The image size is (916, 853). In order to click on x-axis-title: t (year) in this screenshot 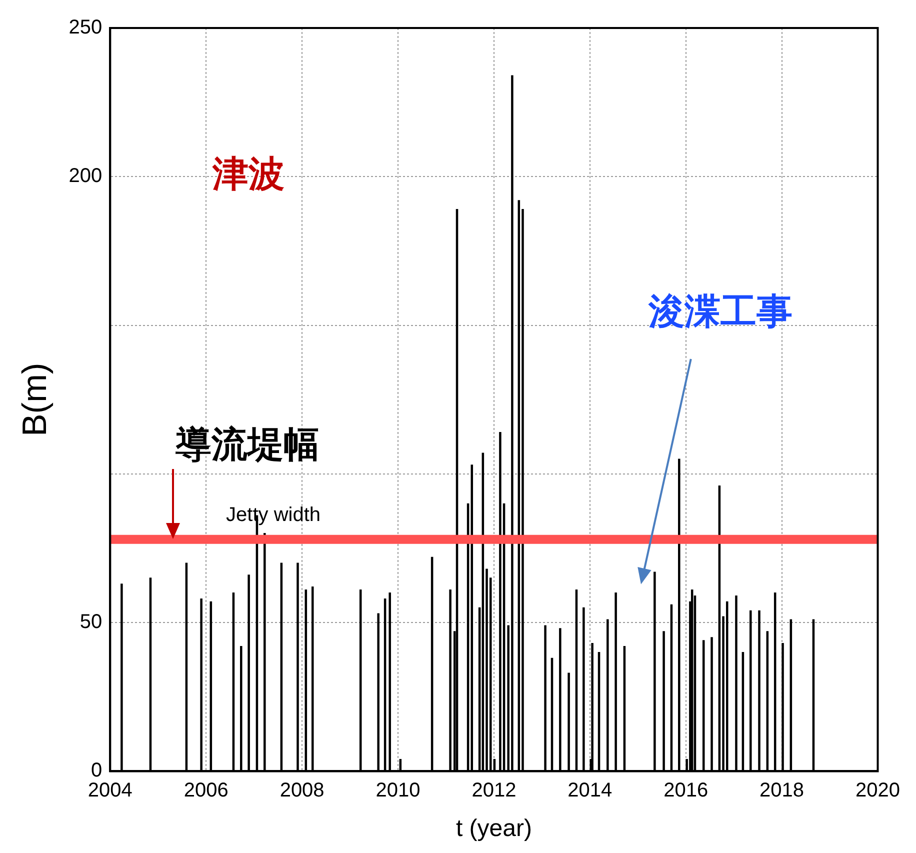, I will do `click(494, 828)`.